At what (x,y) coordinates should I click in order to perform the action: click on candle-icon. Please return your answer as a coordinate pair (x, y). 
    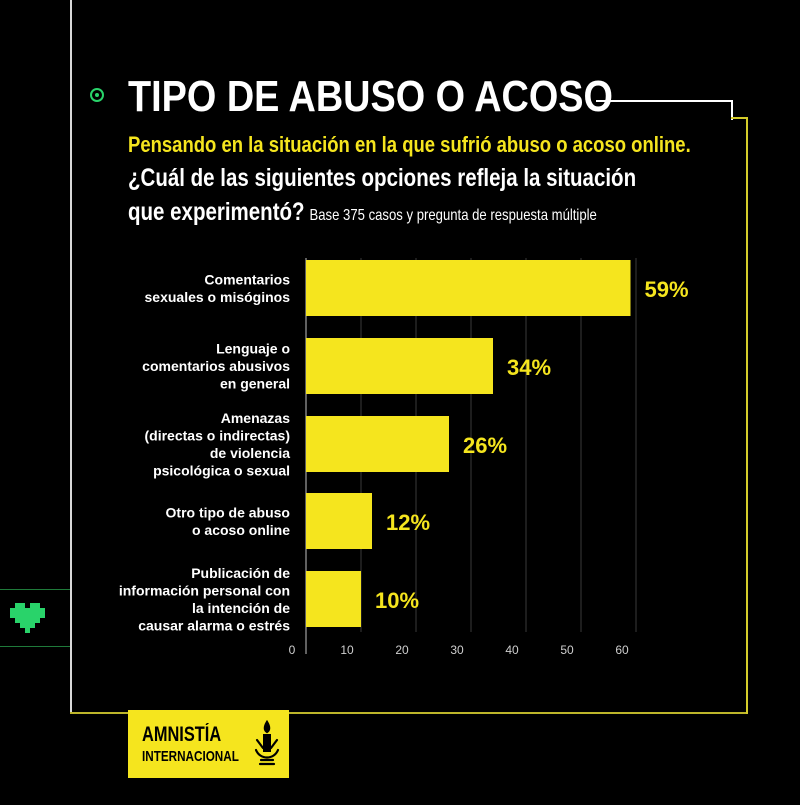
    Looking at the image, I should click on (267, 743).